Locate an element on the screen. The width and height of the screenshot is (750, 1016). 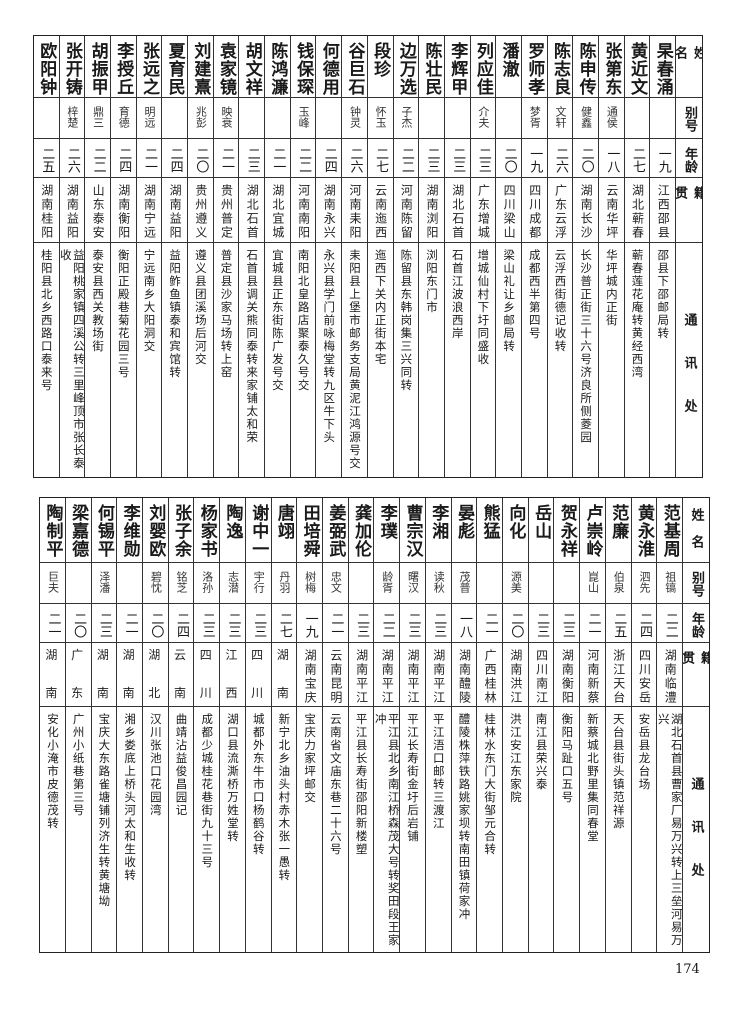
person-native-cell: 湖南宝庆 is located at coordinates (309, 675).